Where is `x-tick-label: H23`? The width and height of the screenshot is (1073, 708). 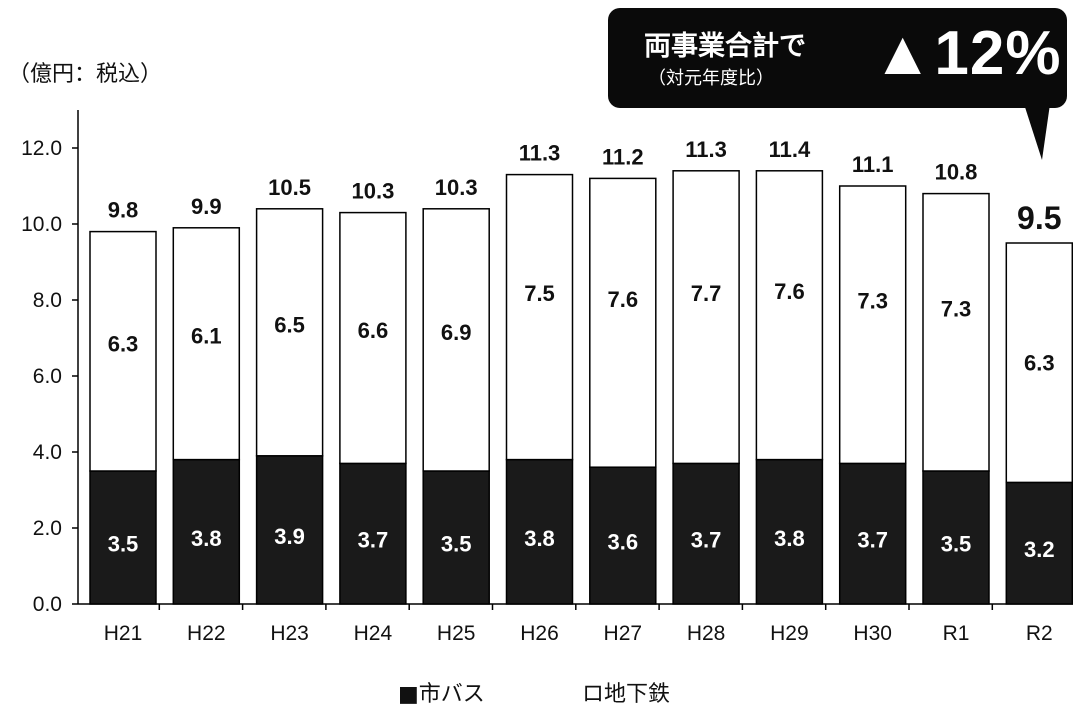 x-tick-label: H23 is located at coordinates (289, 633).